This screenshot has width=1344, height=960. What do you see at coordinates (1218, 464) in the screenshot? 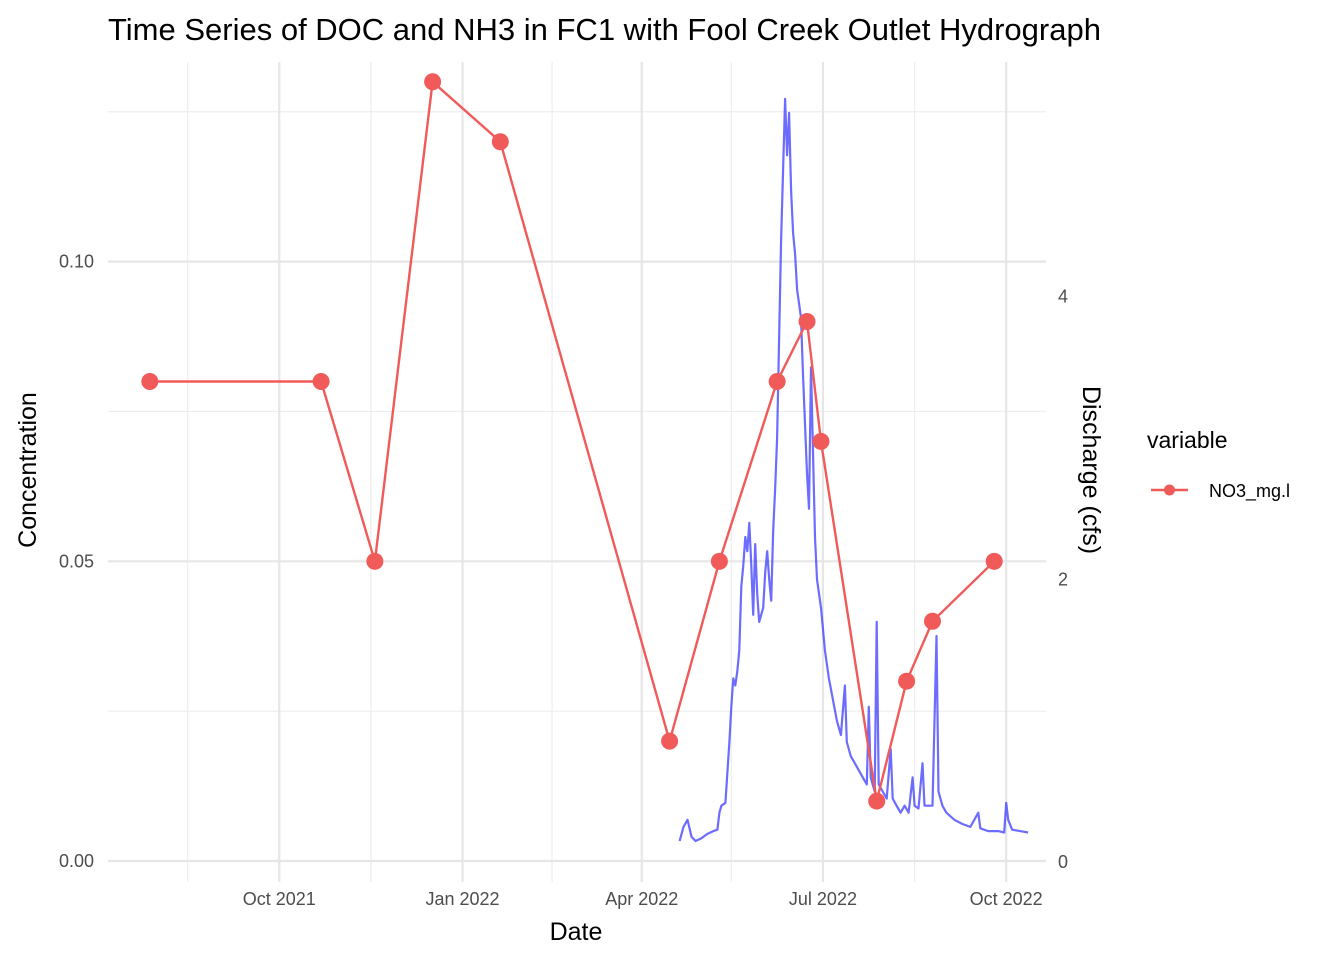
I see `legend: variable NO3_mg.l` at bounding box center [1218, 464].